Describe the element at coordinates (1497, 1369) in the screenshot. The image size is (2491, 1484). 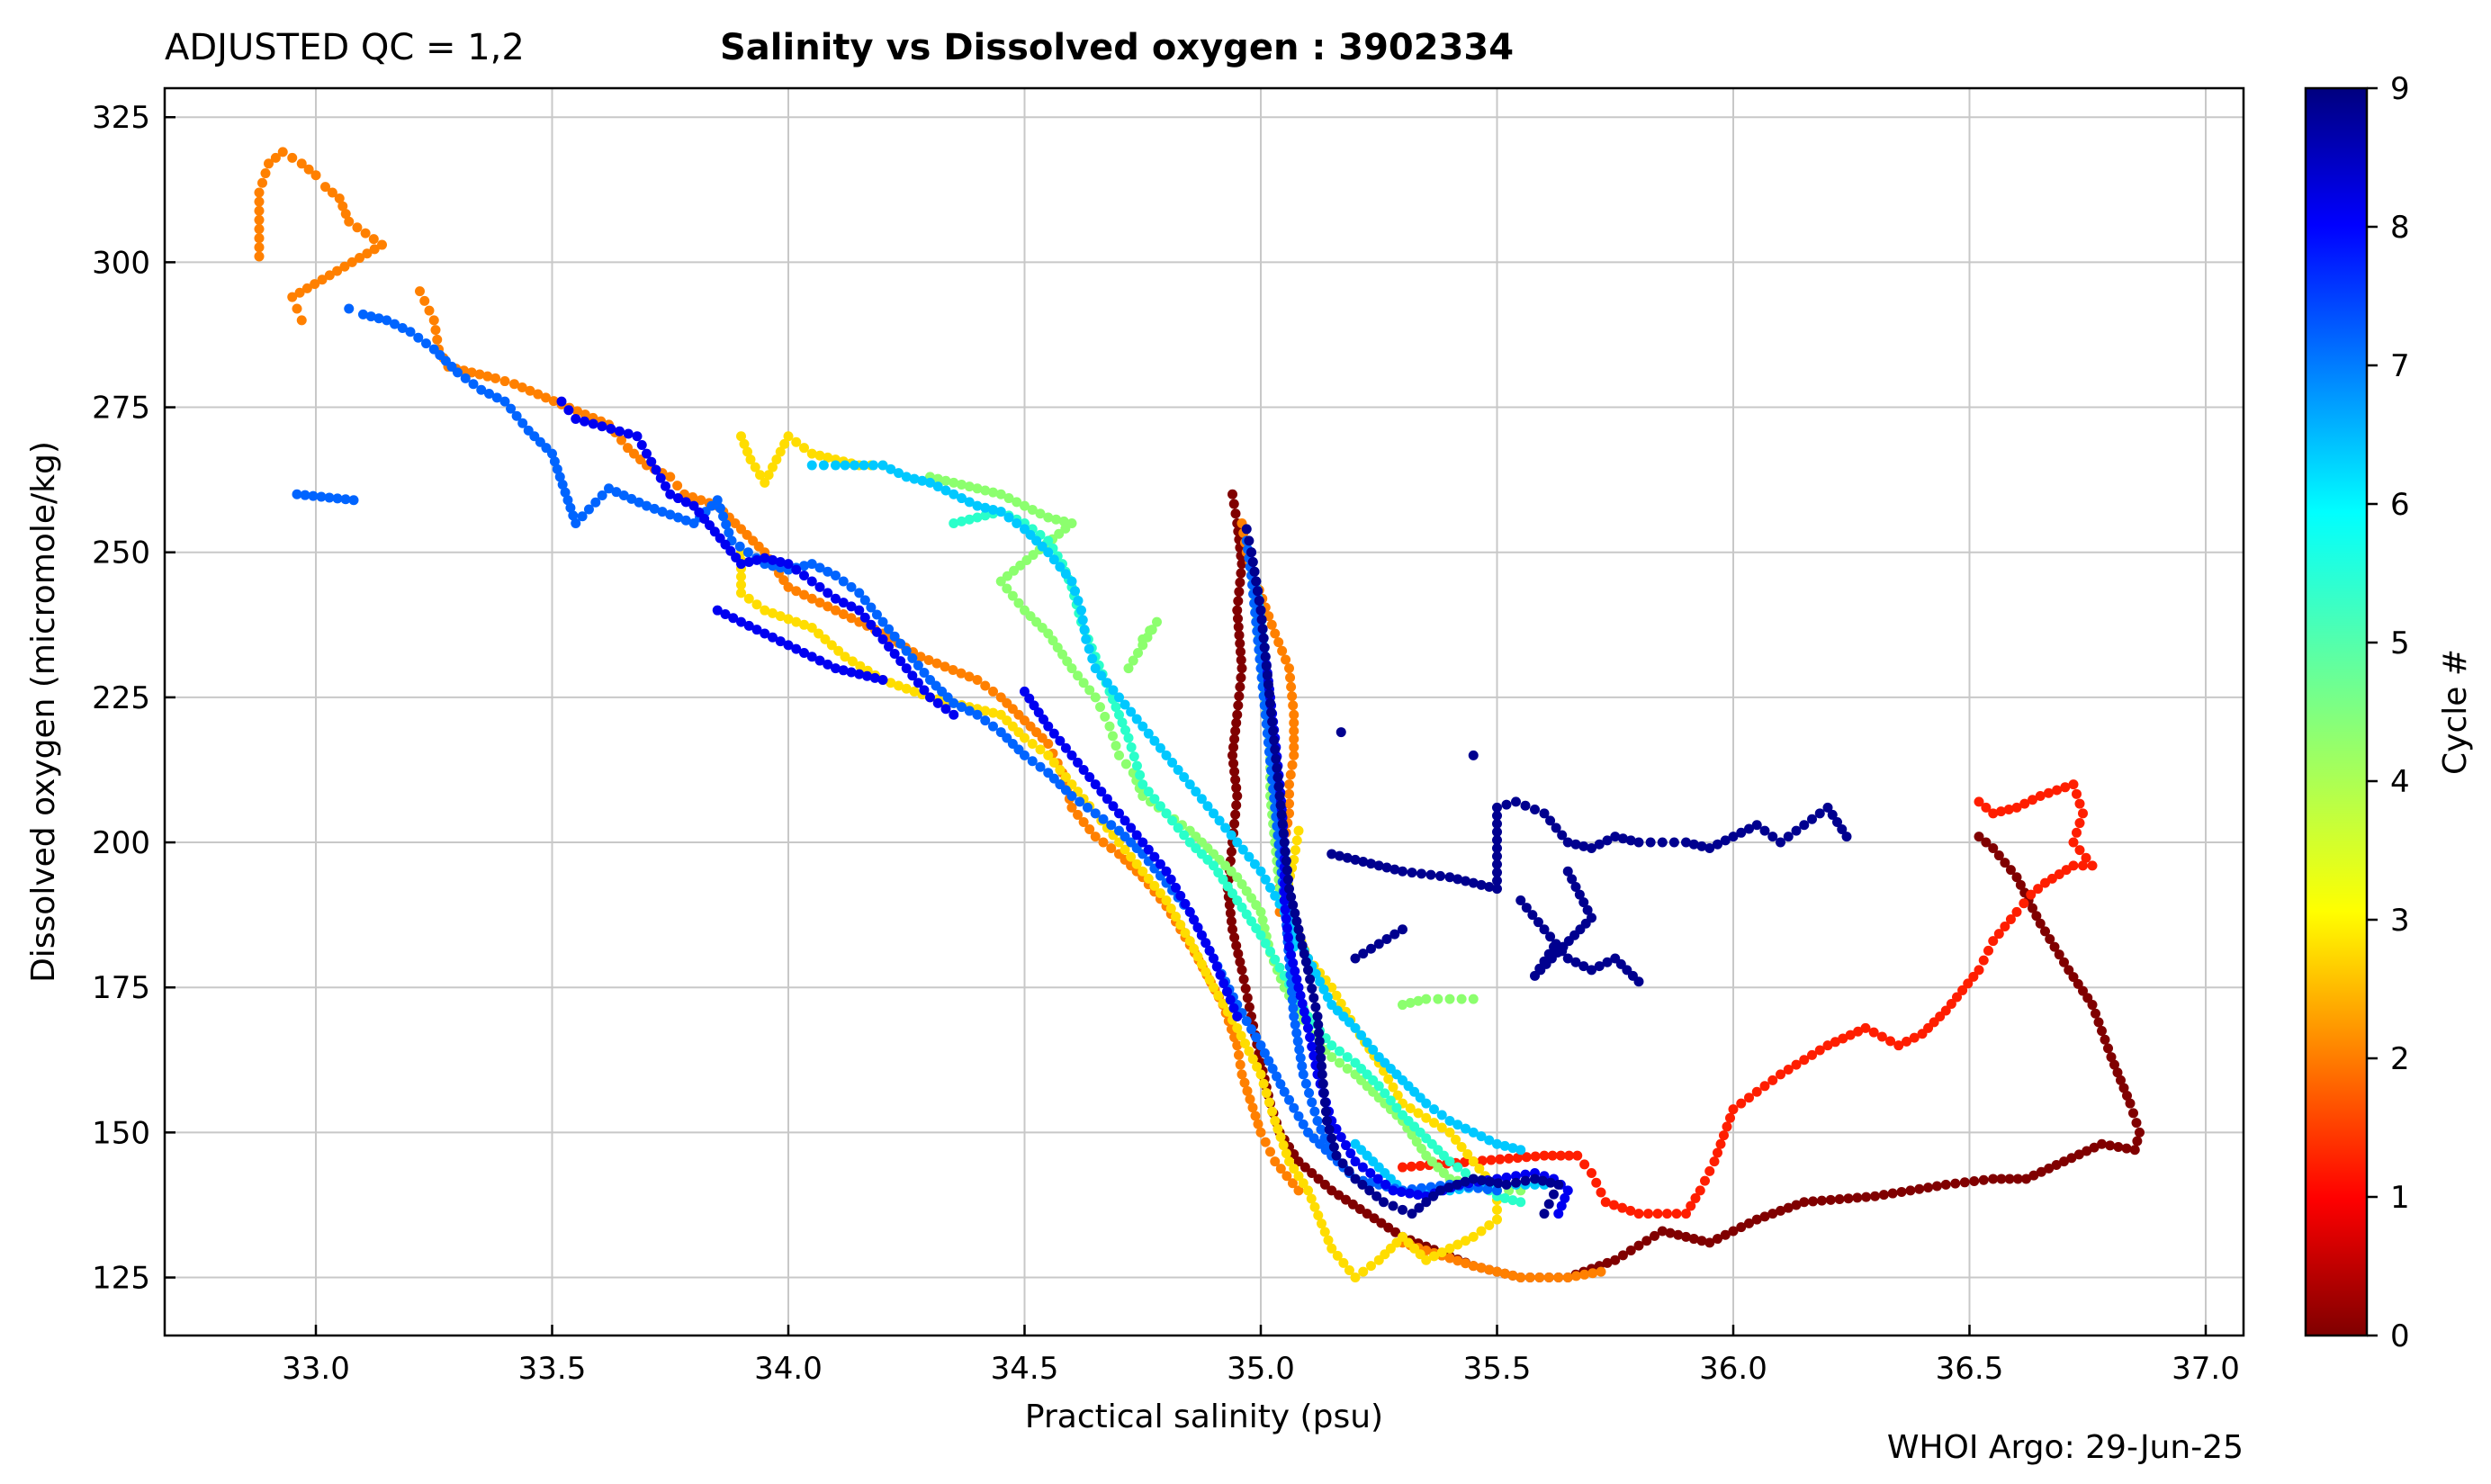
I see `x-tick-label: 35.5` at that location.